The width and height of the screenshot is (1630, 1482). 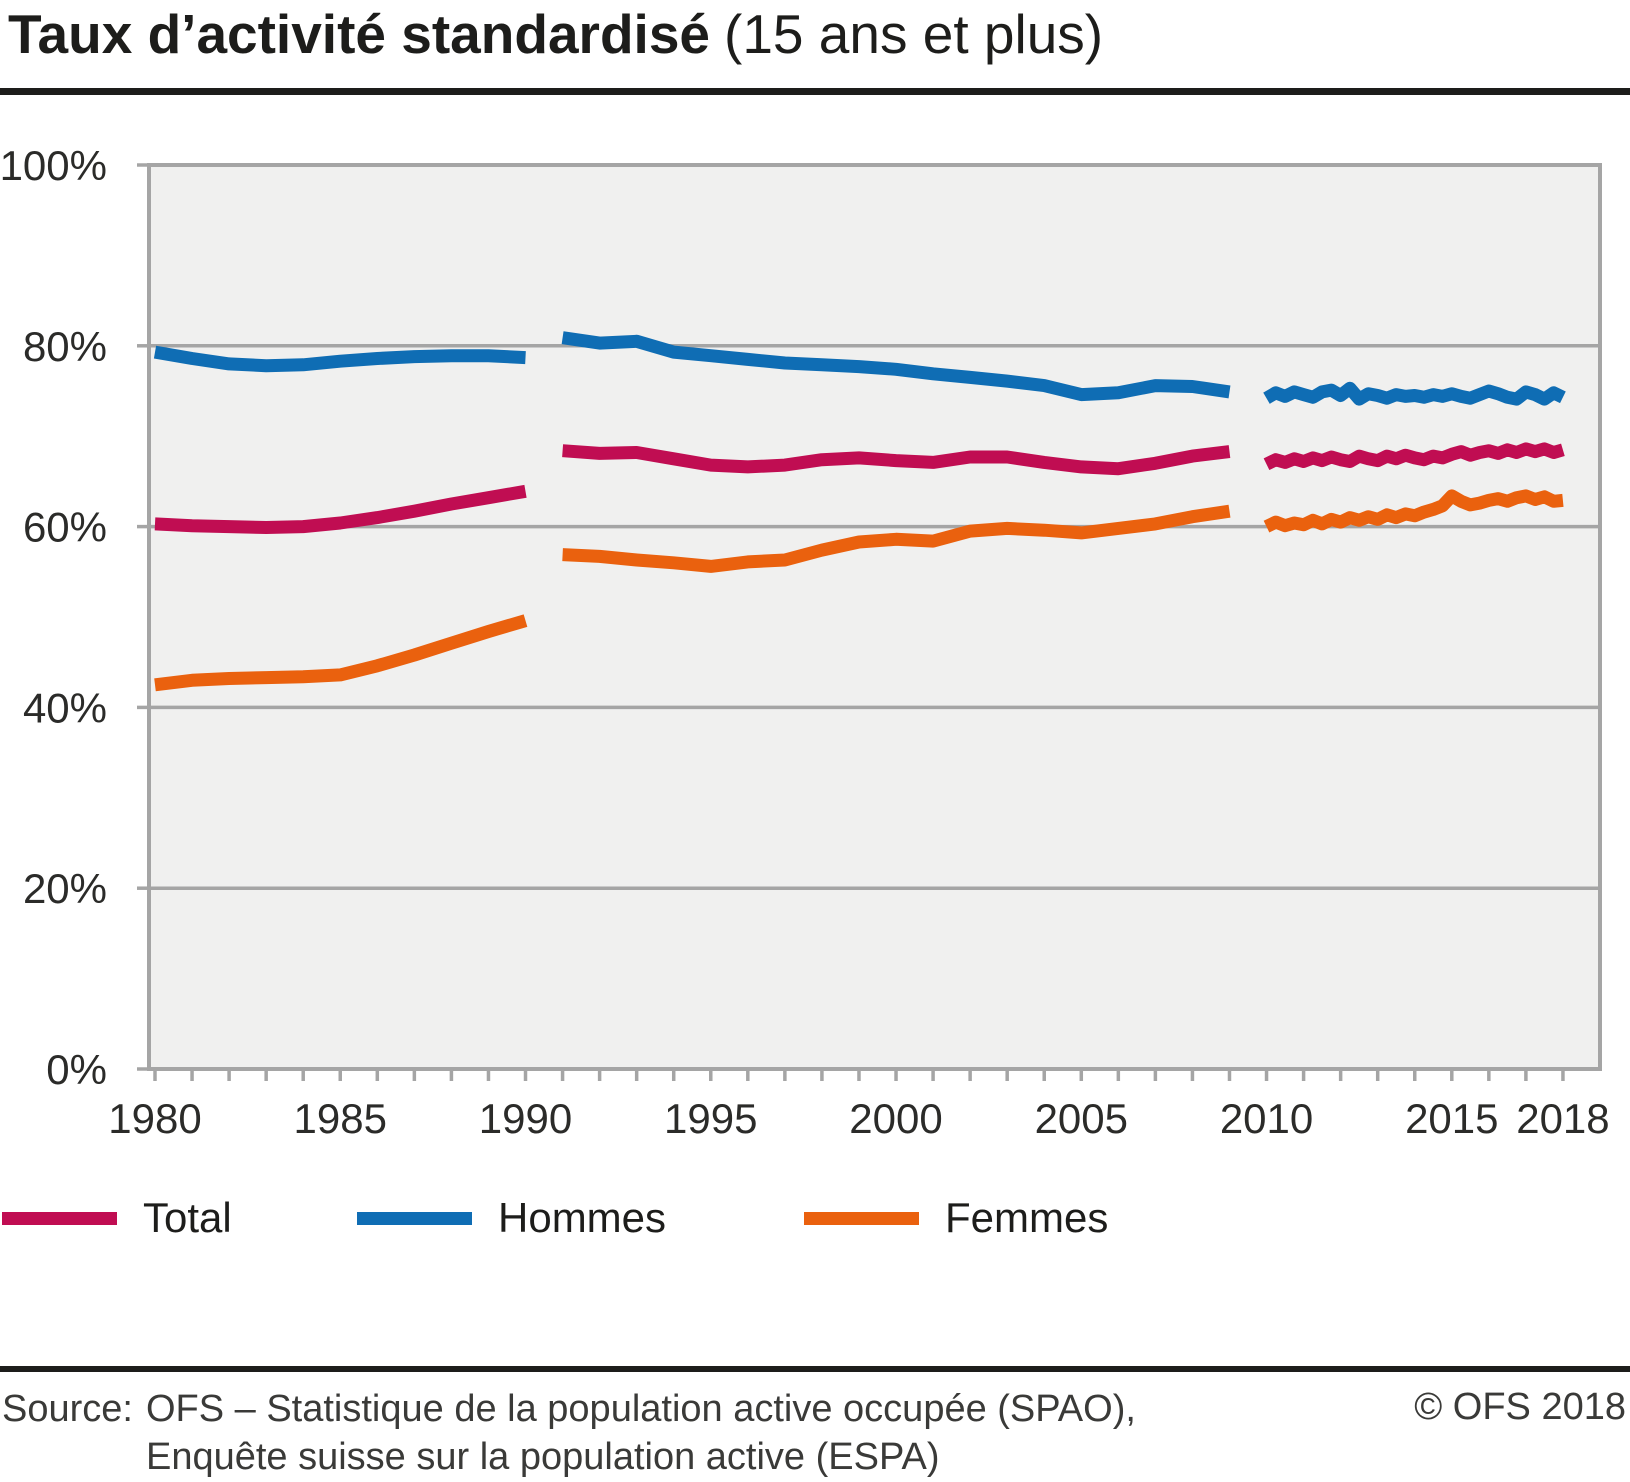 What do you see at coordinates (1081, 1118) in the screenshot?
I see `x-tick-label: 2005` at bounding box center [1081, 1118].